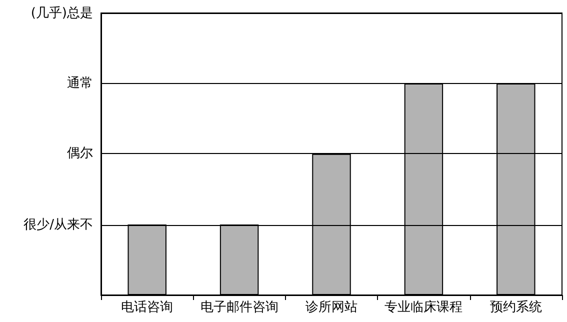 This screenshot has width=567, height=322. Describe the element at coordinates (516, 307) in the screenshot. I see `x-tick-label: 预约系统` at that location.